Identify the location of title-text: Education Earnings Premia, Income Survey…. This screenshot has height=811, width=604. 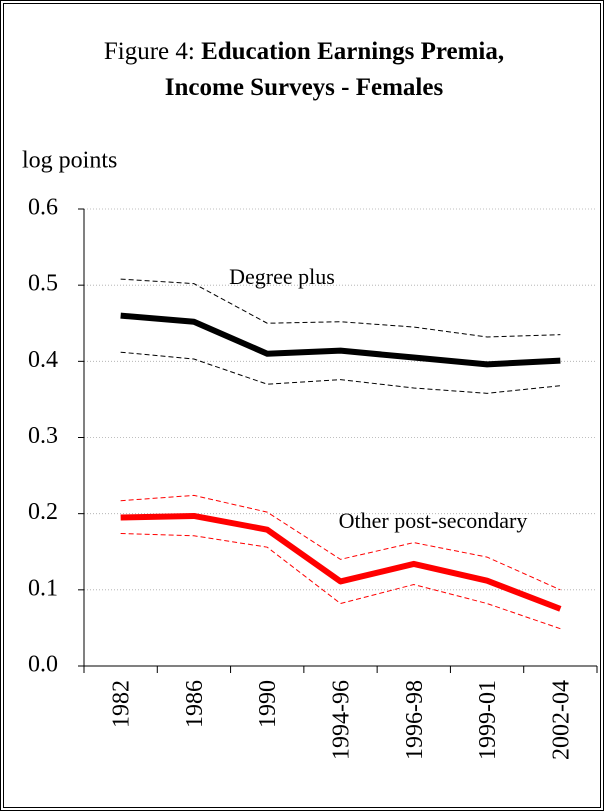
(334, 69).